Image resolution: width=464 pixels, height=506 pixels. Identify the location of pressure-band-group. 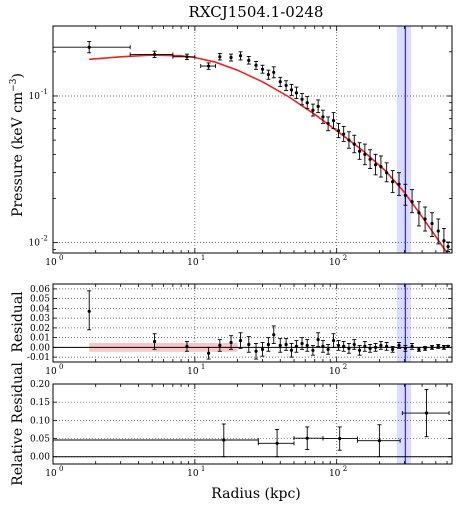
(404, 139).